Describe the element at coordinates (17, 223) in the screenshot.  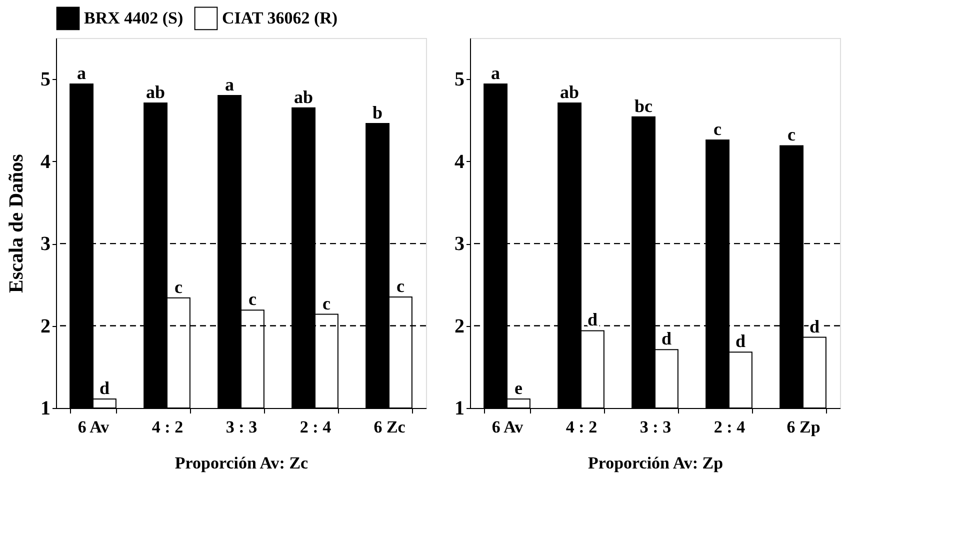
I see `y-axis-title: Escala de Daños` at that location.